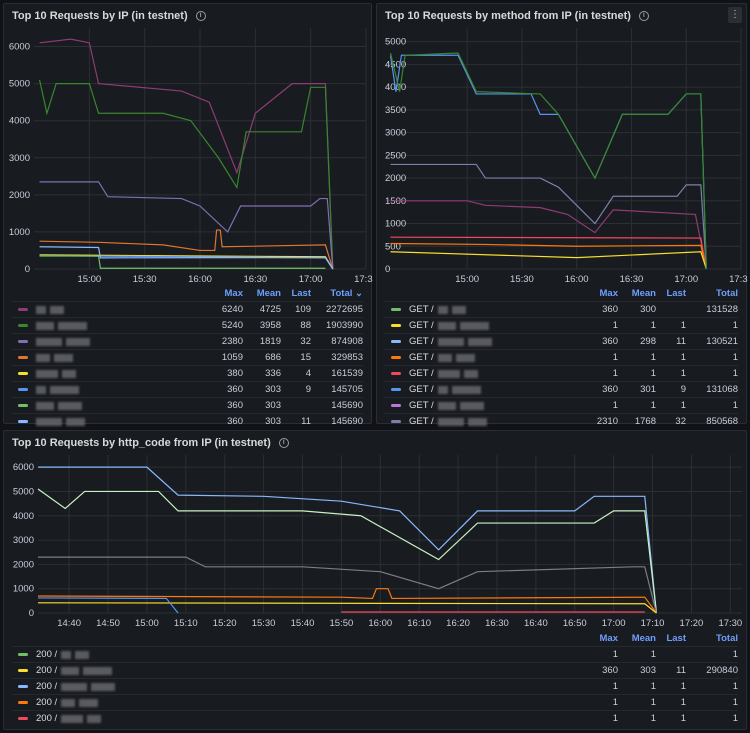  What do you see at coordinates (735, 15) in the screenshot?
I see `panel-menu-button: ⋮` at bounding box center [735, 15].